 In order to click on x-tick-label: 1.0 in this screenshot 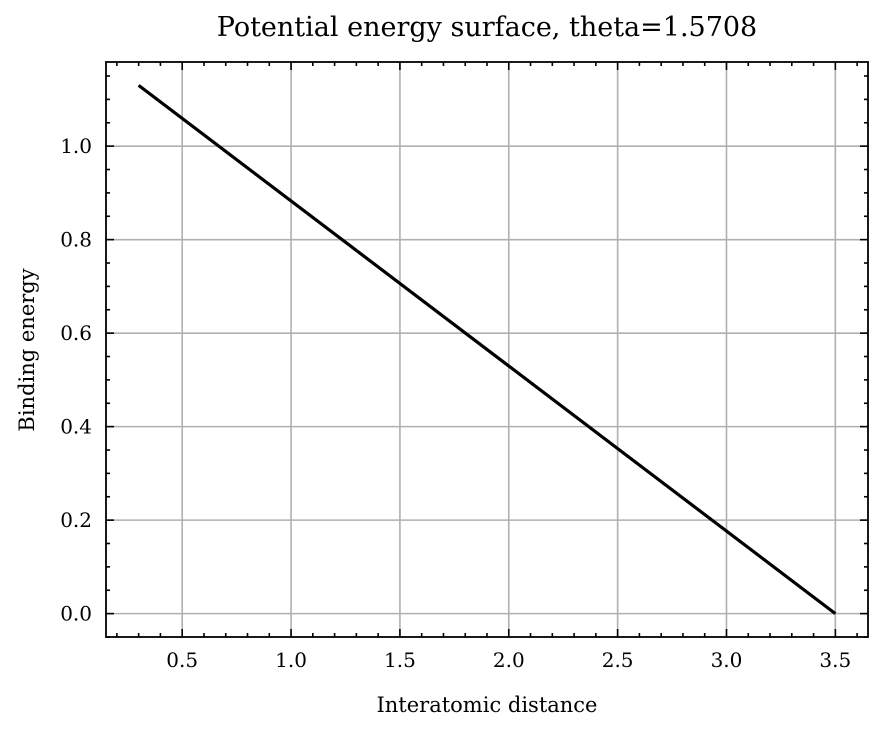, I will do `click(291, 660)`.